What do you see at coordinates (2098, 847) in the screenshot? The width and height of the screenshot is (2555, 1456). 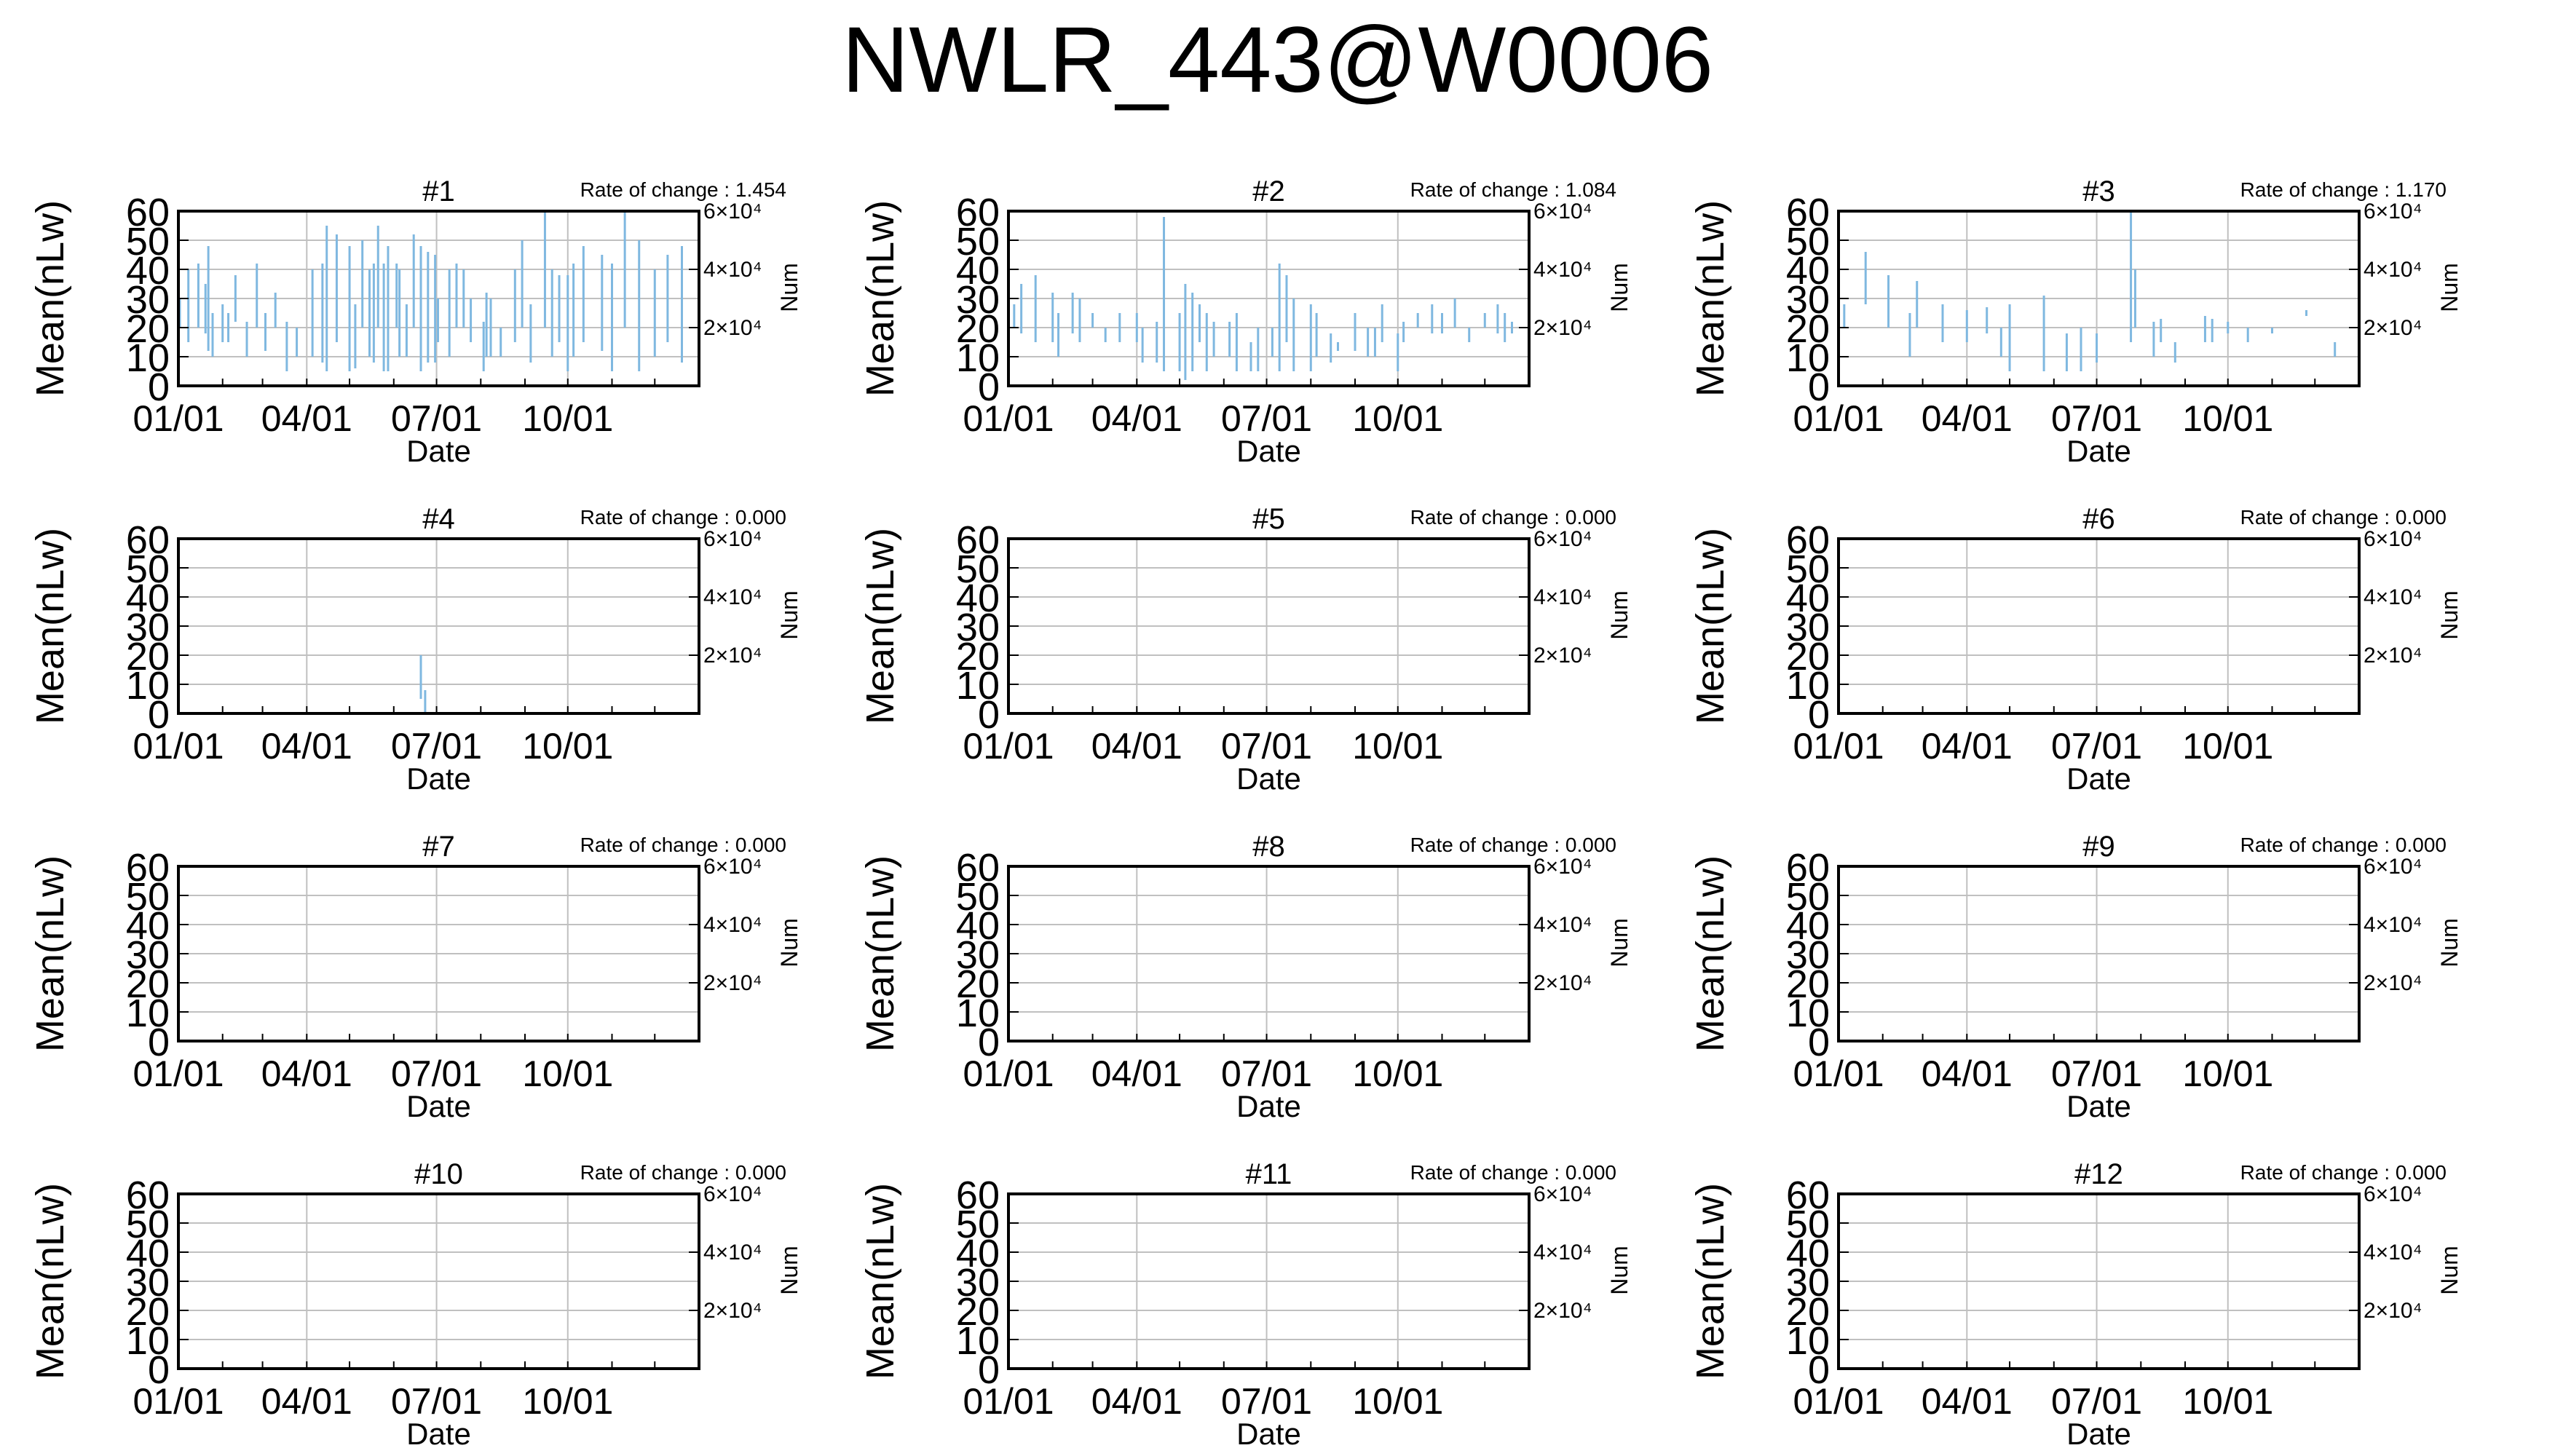 I see `panel-title: #9` at bounding box center [2098, 847].